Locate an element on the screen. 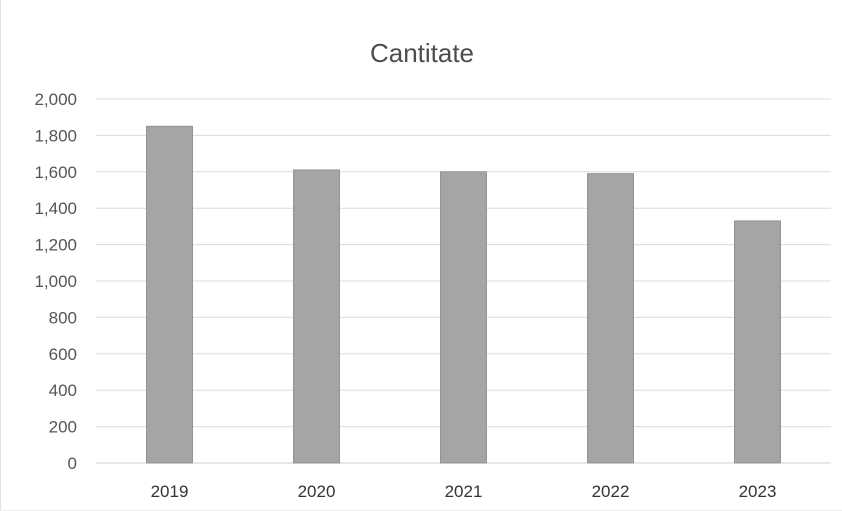  y-tick-label: 200 is located at coordinates (63, 427).